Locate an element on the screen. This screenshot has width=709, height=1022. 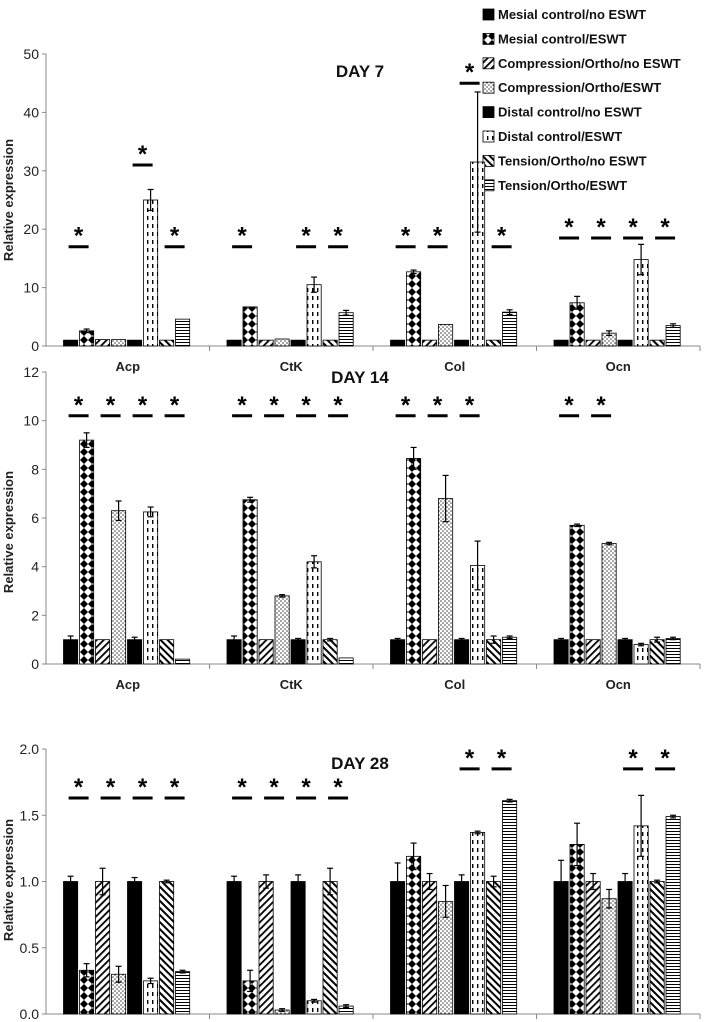
y-tick-label: 4 is located at coordinates (35, 567).